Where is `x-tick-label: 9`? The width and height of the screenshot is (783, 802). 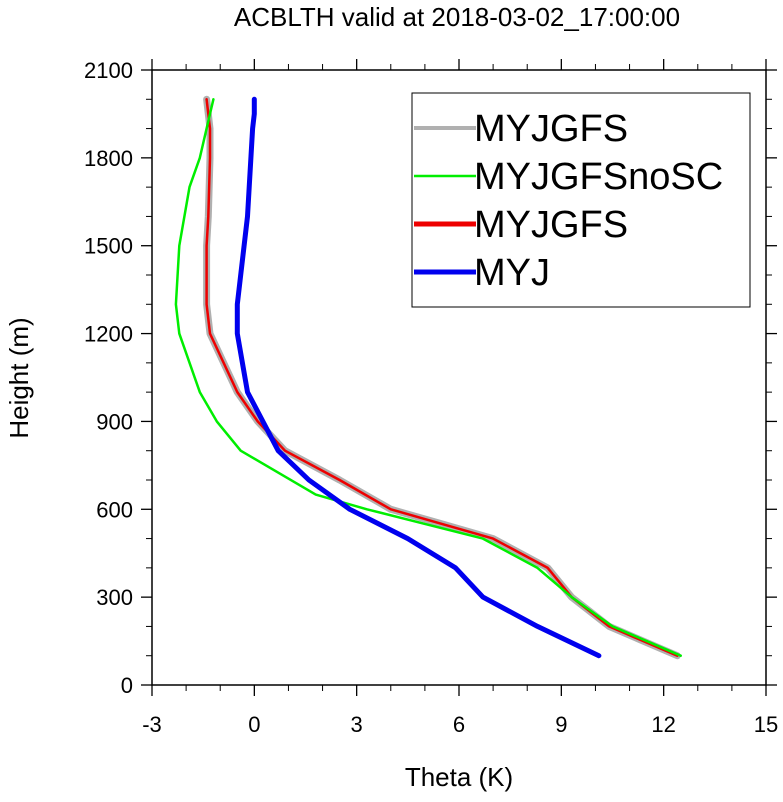 x-tick-label: 9 is located at coordinates (561, 724).